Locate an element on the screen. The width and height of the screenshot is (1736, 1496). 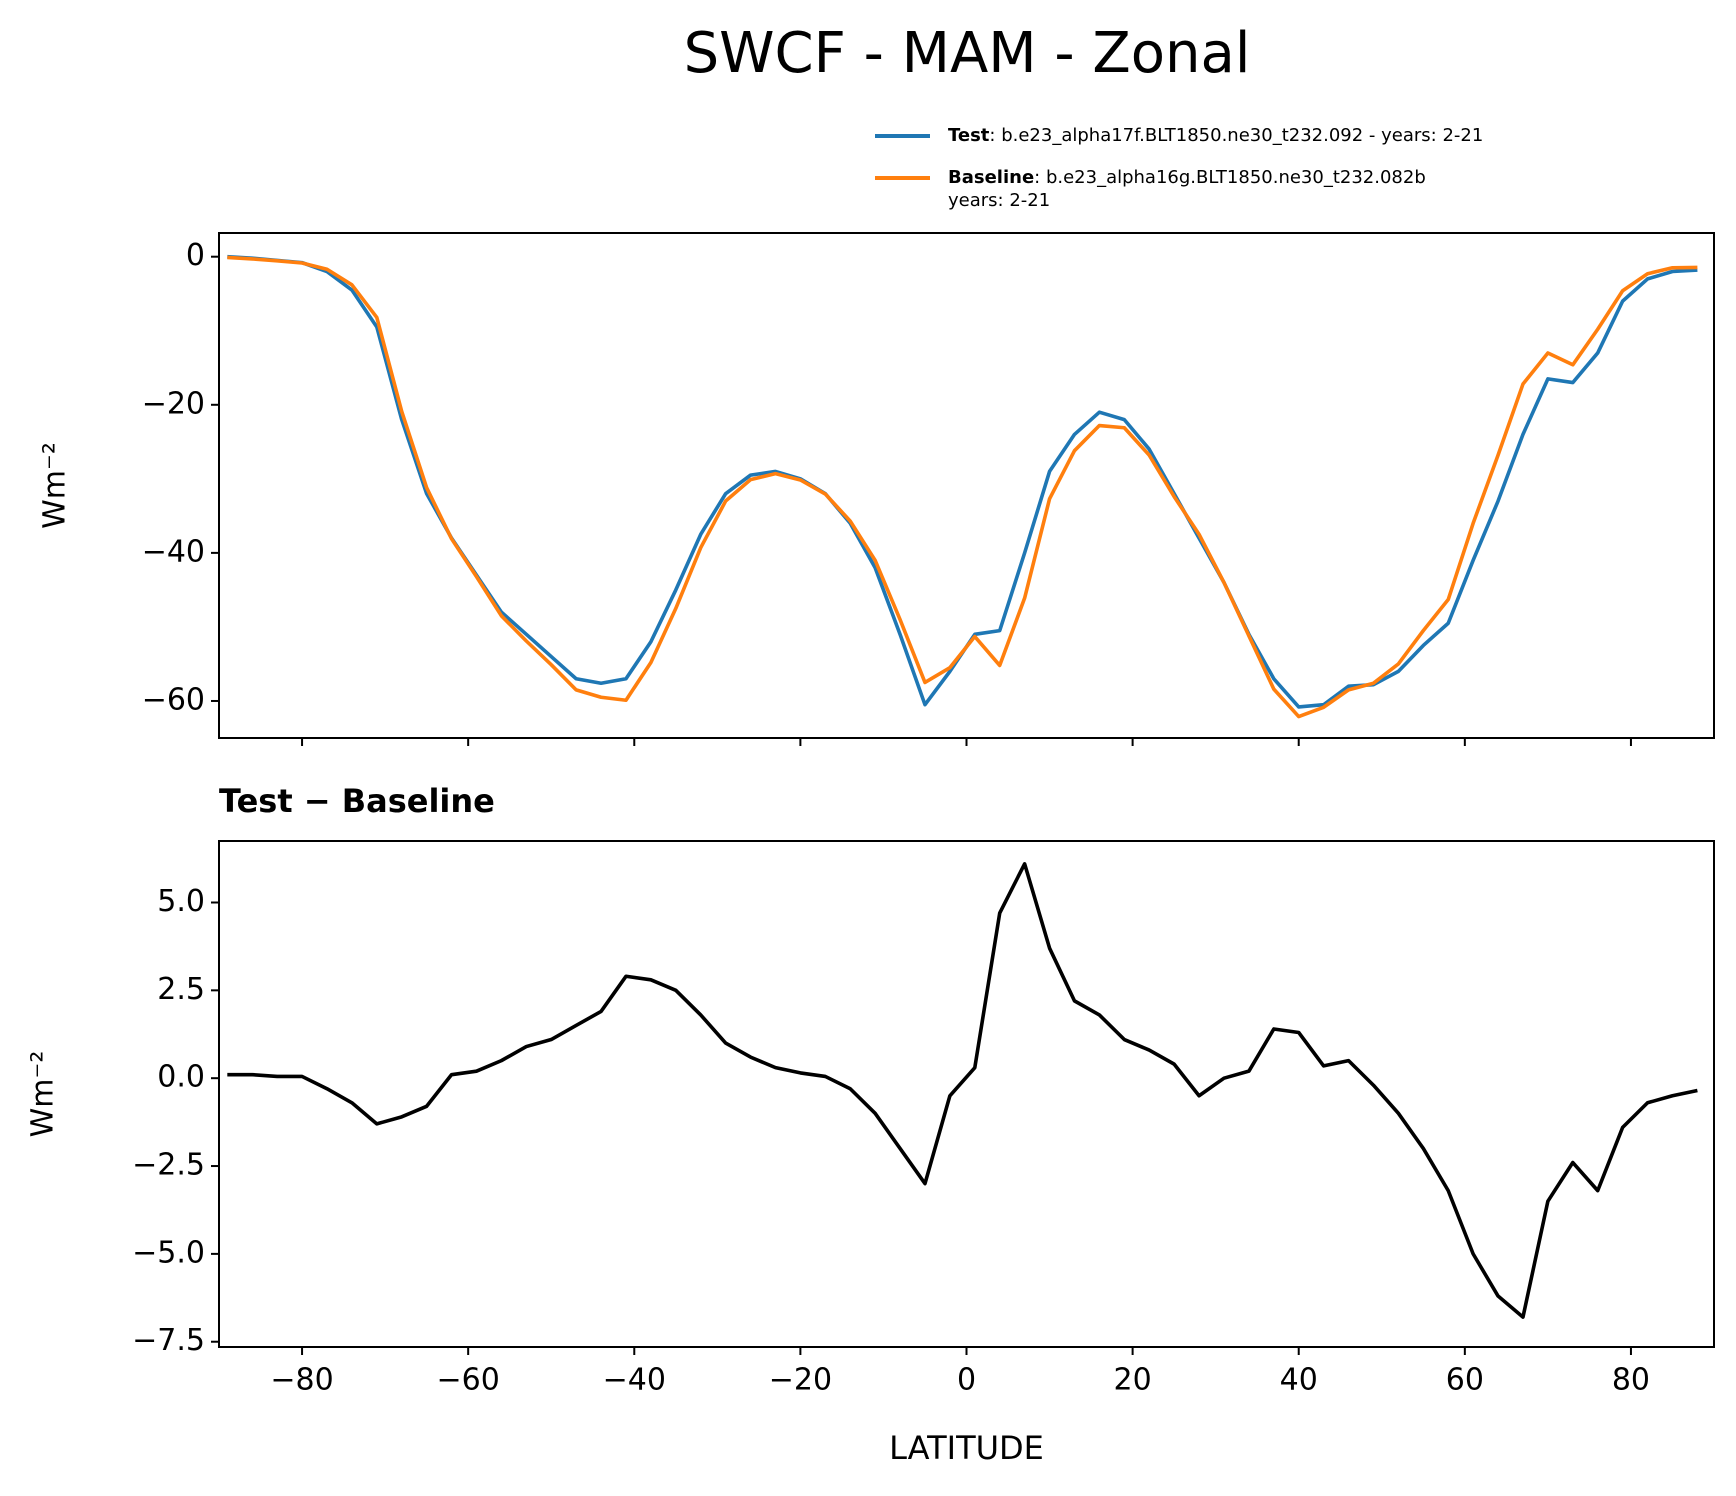
y-tick-label: 0.0 is located at coordinates (181, 1077).